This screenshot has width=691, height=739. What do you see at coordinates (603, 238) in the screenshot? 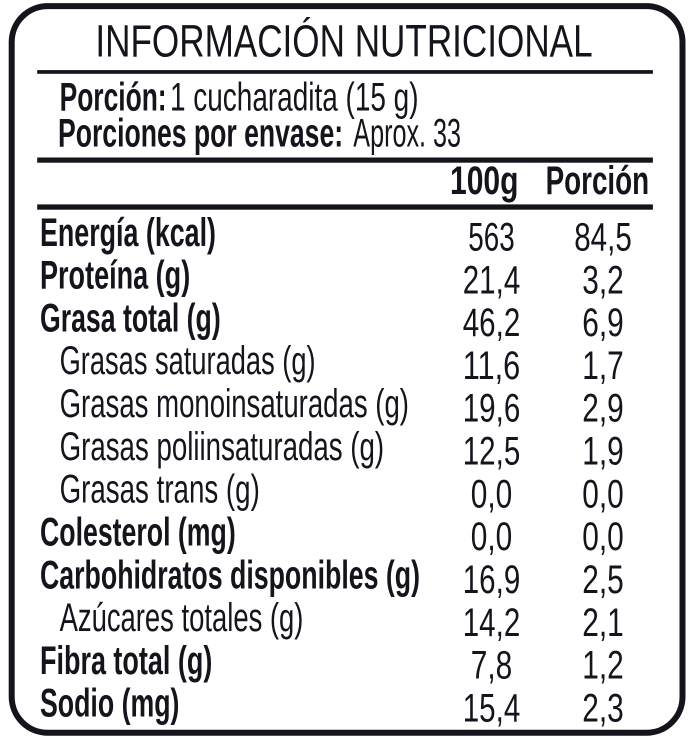
I see `svg-text: 84,5` at bounding box center [603, 238].